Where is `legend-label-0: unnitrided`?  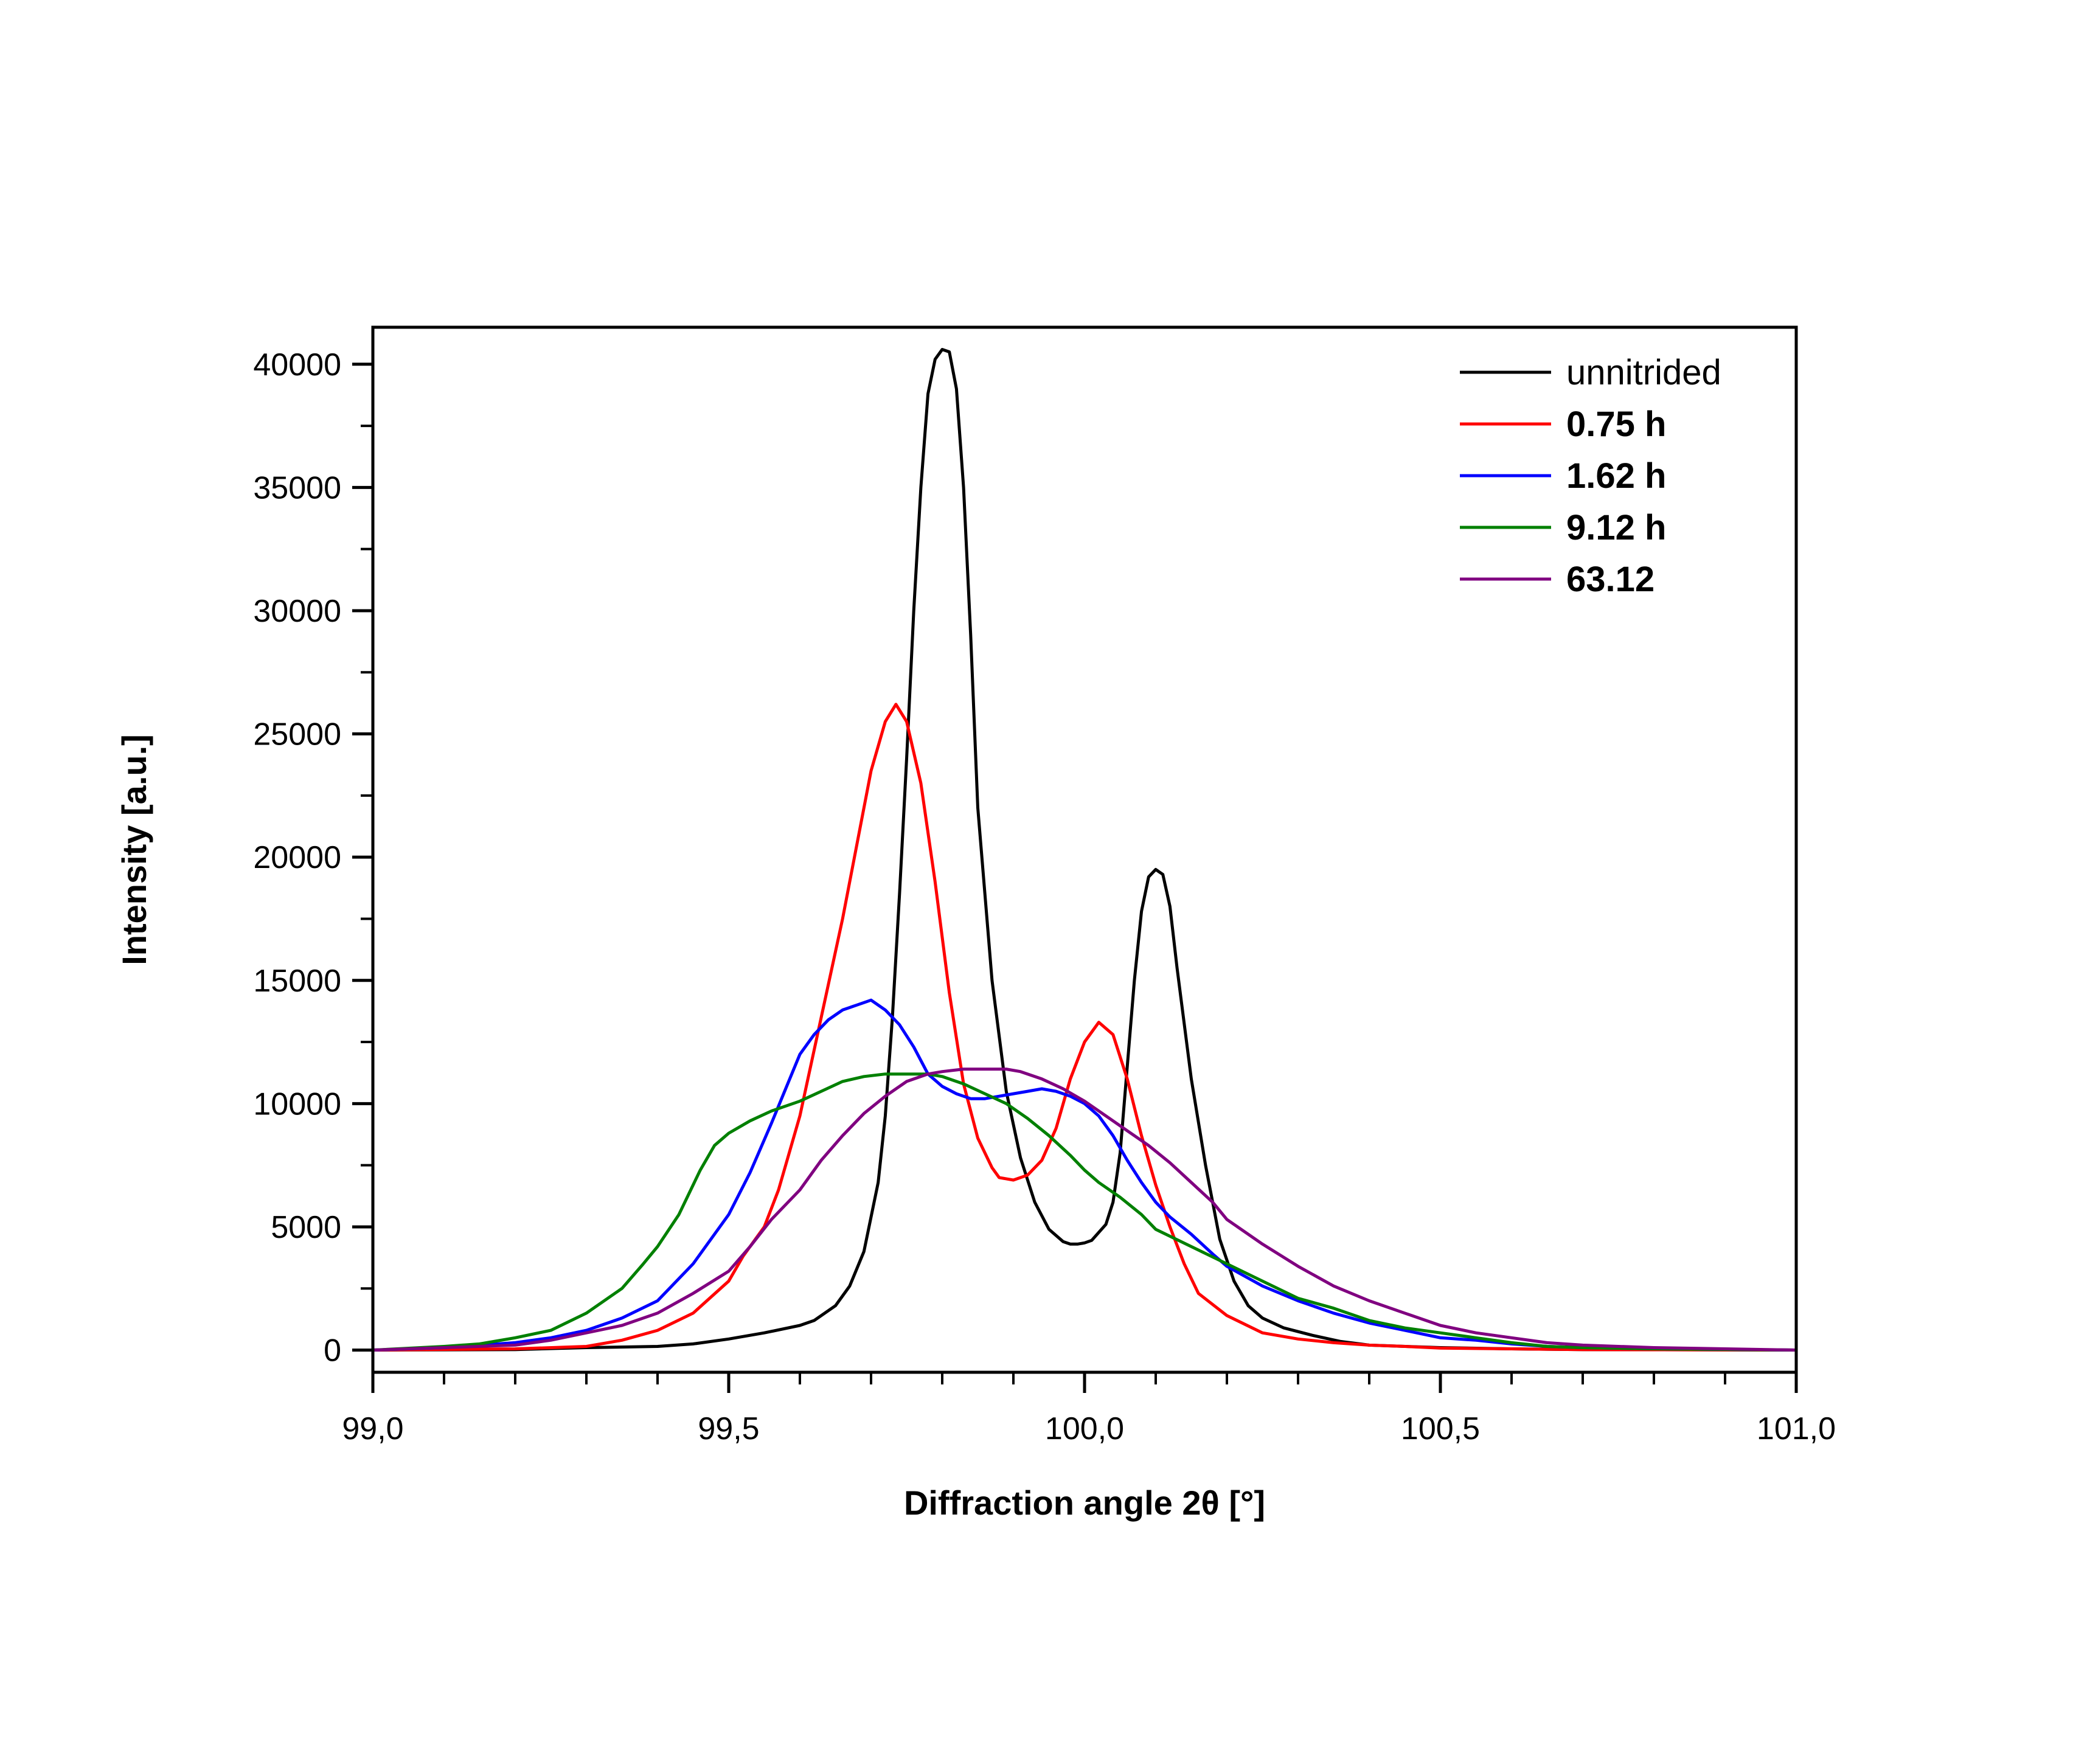
legend-label-0: unnitrided is located at coordinates (1644, 372).